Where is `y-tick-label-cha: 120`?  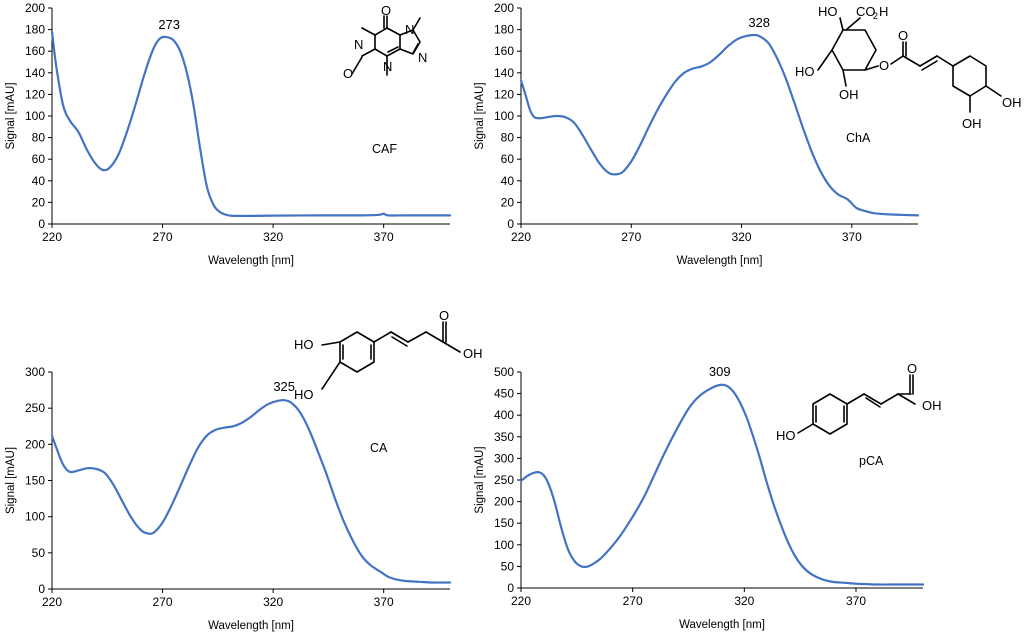
y-tick-label-cha: 120 is located at coordinates (504, 94).